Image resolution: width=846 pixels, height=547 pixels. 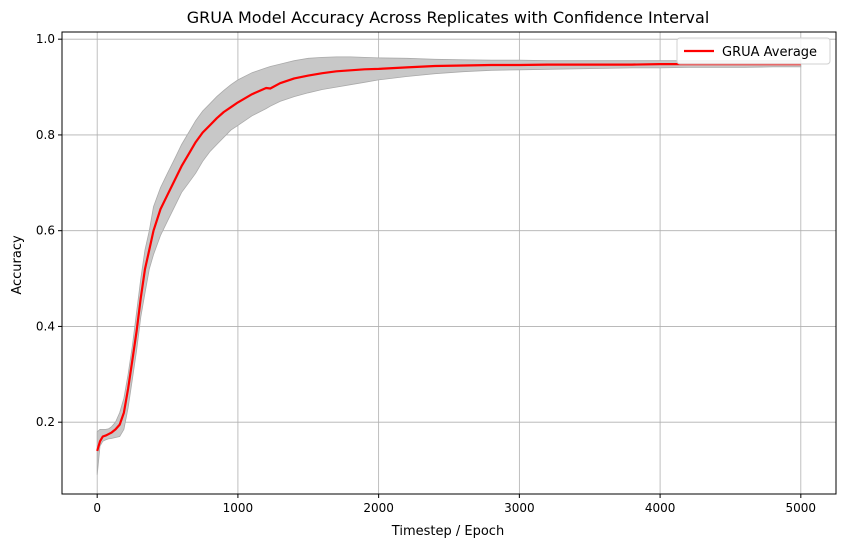 What do you see at coordinates (238, 508) in the screenshot?
I see `x-tick-label: 1000` at bounding box center [238, 508].